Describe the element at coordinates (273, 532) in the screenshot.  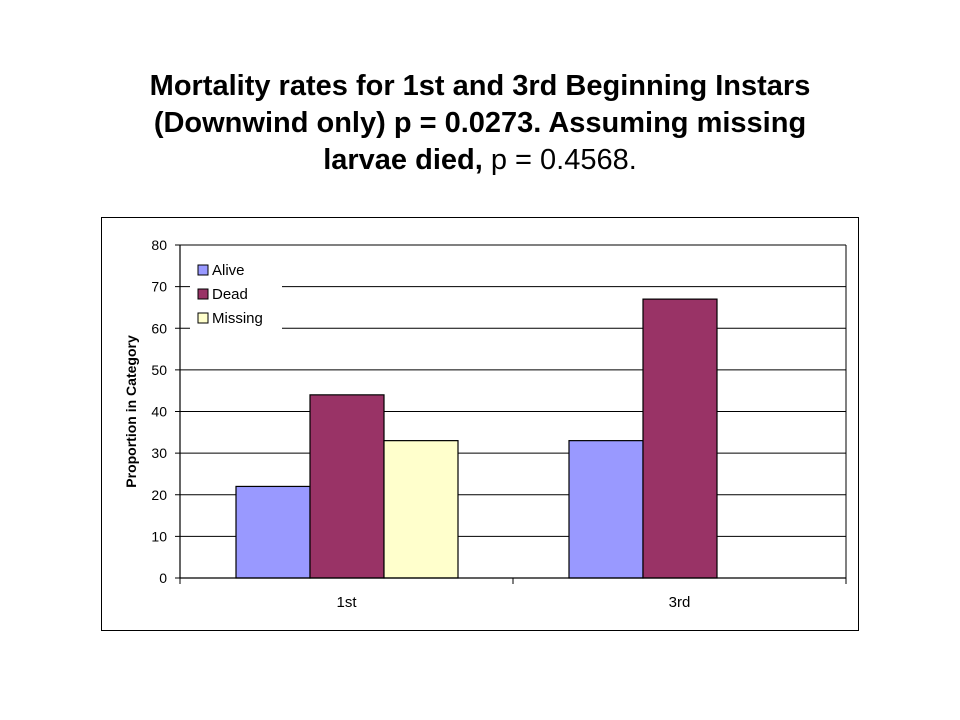
I see `bar-alive-1st` at that location.